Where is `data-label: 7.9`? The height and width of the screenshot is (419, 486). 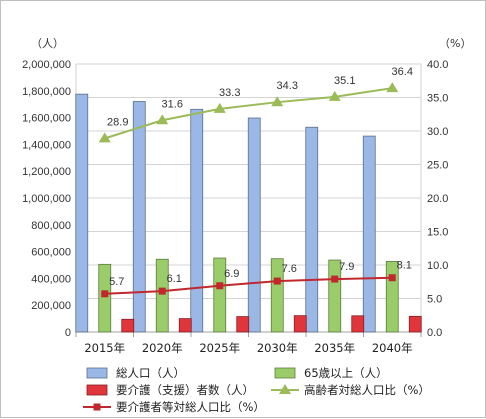 data-label: 7.9 is located at coordinates (346, 267).